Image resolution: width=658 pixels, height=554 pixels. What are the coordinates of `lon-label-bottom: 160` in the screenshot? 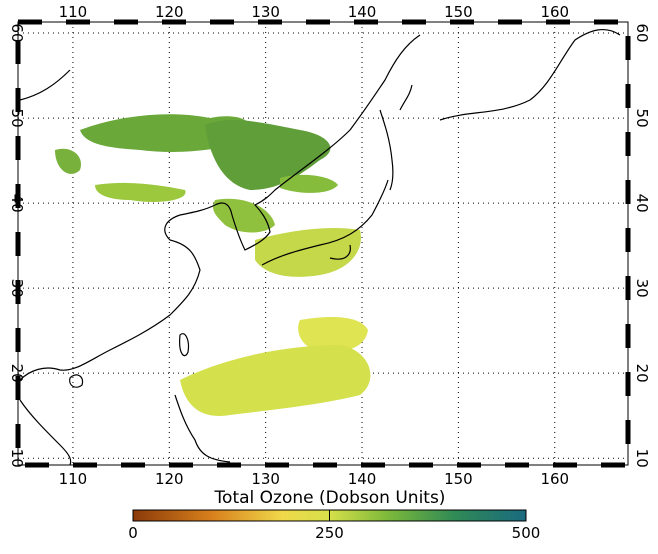 It's located at (554, 479).